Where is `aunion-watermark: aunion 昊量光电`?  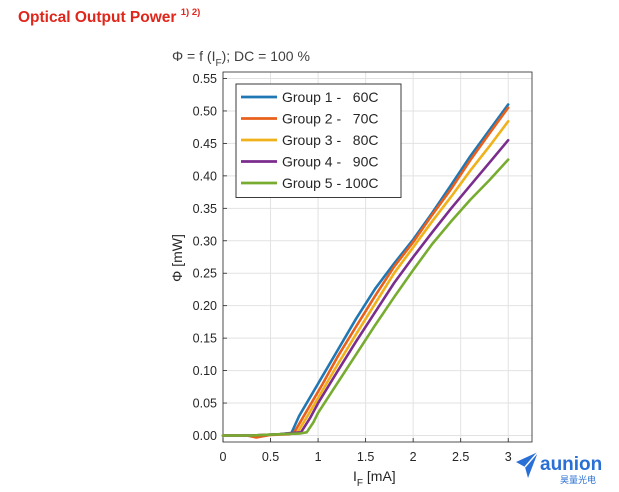 aunion-watermark: aunion 昊量光电 is located at coordinates (564, 467).